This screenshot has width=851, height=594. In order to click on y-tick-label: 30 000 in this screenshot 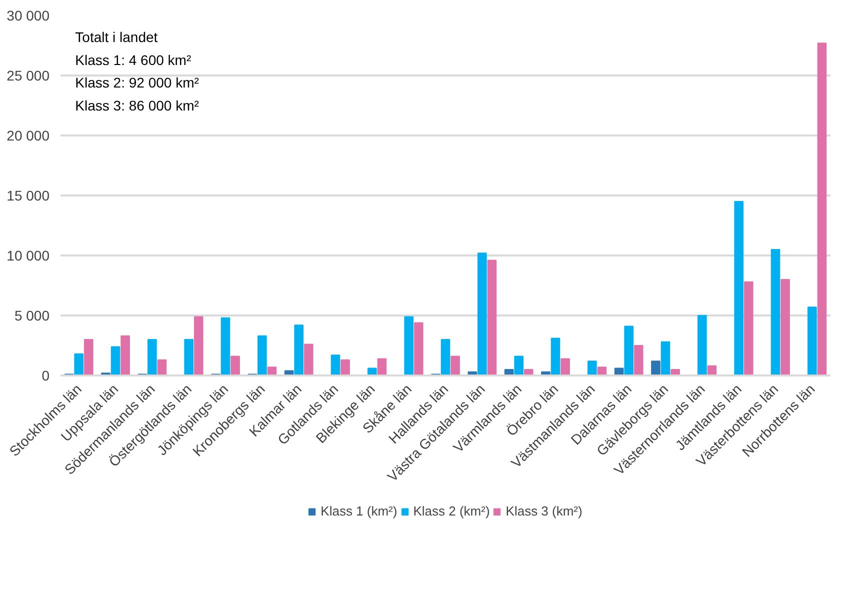, I will do `click(28, 16)`.